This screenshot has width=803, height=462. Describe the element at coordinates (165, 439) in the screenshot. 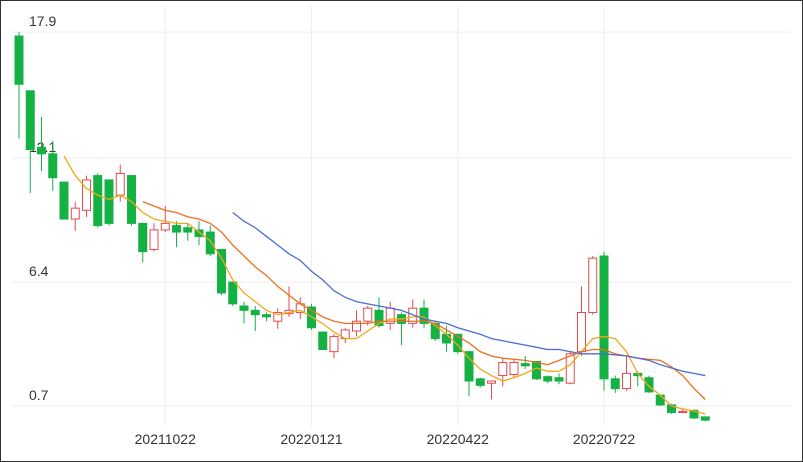

I see `x-tick-label: 20211022` at that location.